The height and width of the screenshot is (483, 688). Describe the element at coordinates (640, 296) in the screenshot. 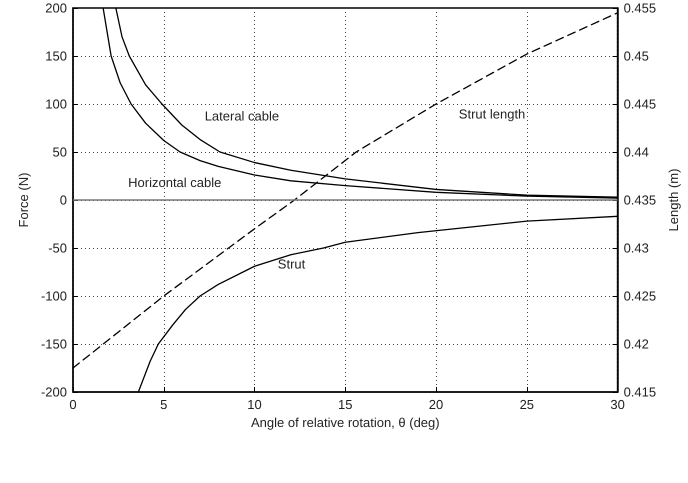

I see `y2-tick-label: 0.425` at that location.